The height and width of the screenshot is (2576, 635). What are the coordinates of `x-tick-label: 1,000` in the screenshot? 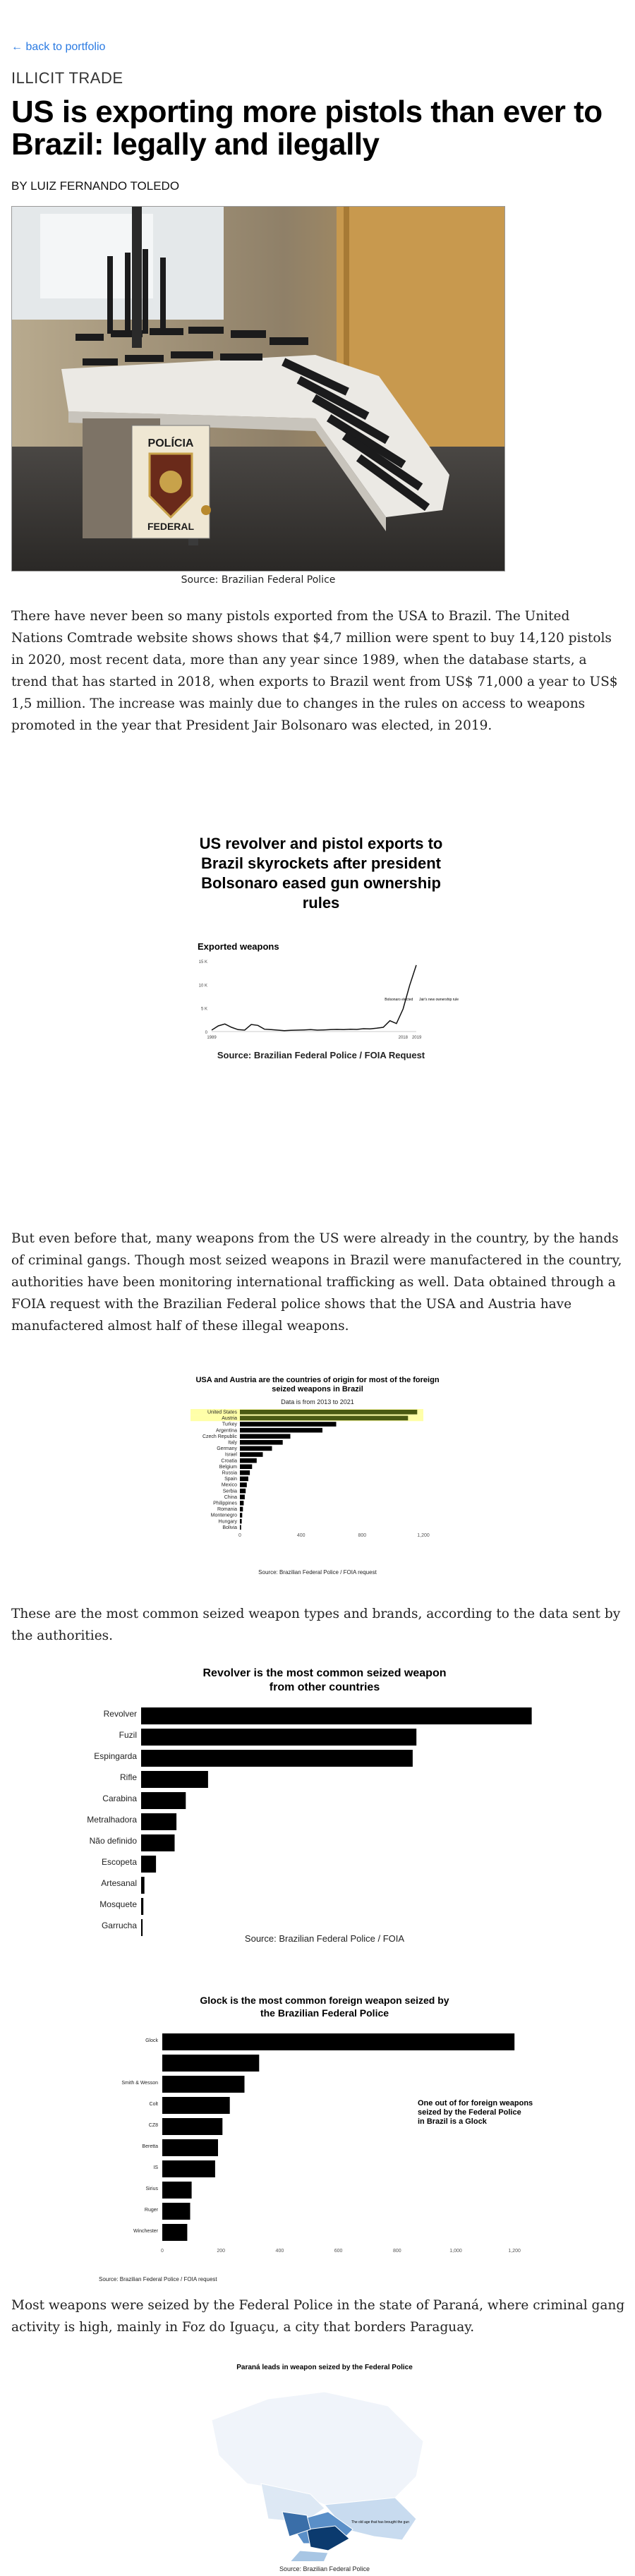 It's located at (455, 2251).